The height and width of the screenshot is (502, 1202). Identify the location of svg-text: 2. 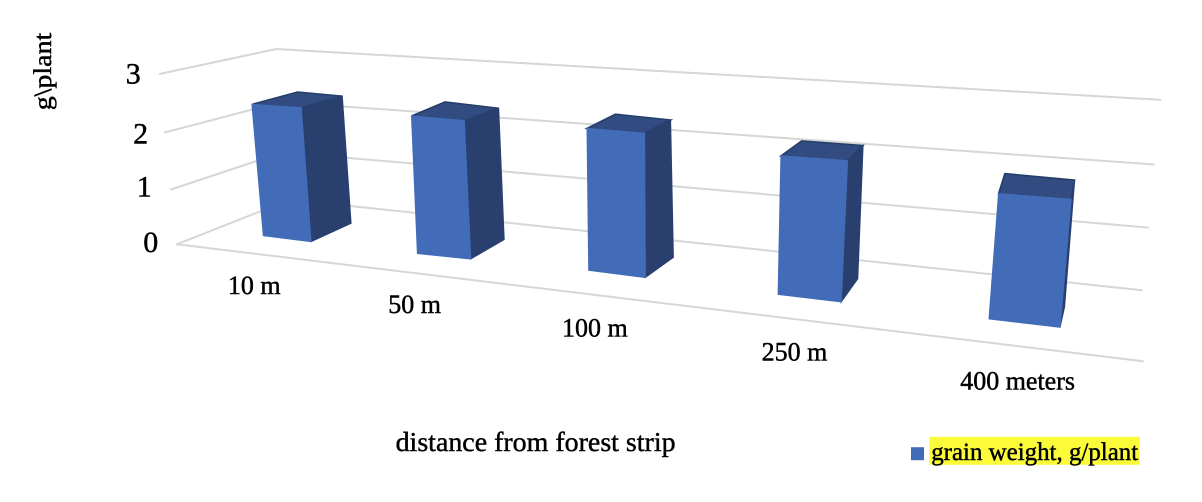
(140, 134).